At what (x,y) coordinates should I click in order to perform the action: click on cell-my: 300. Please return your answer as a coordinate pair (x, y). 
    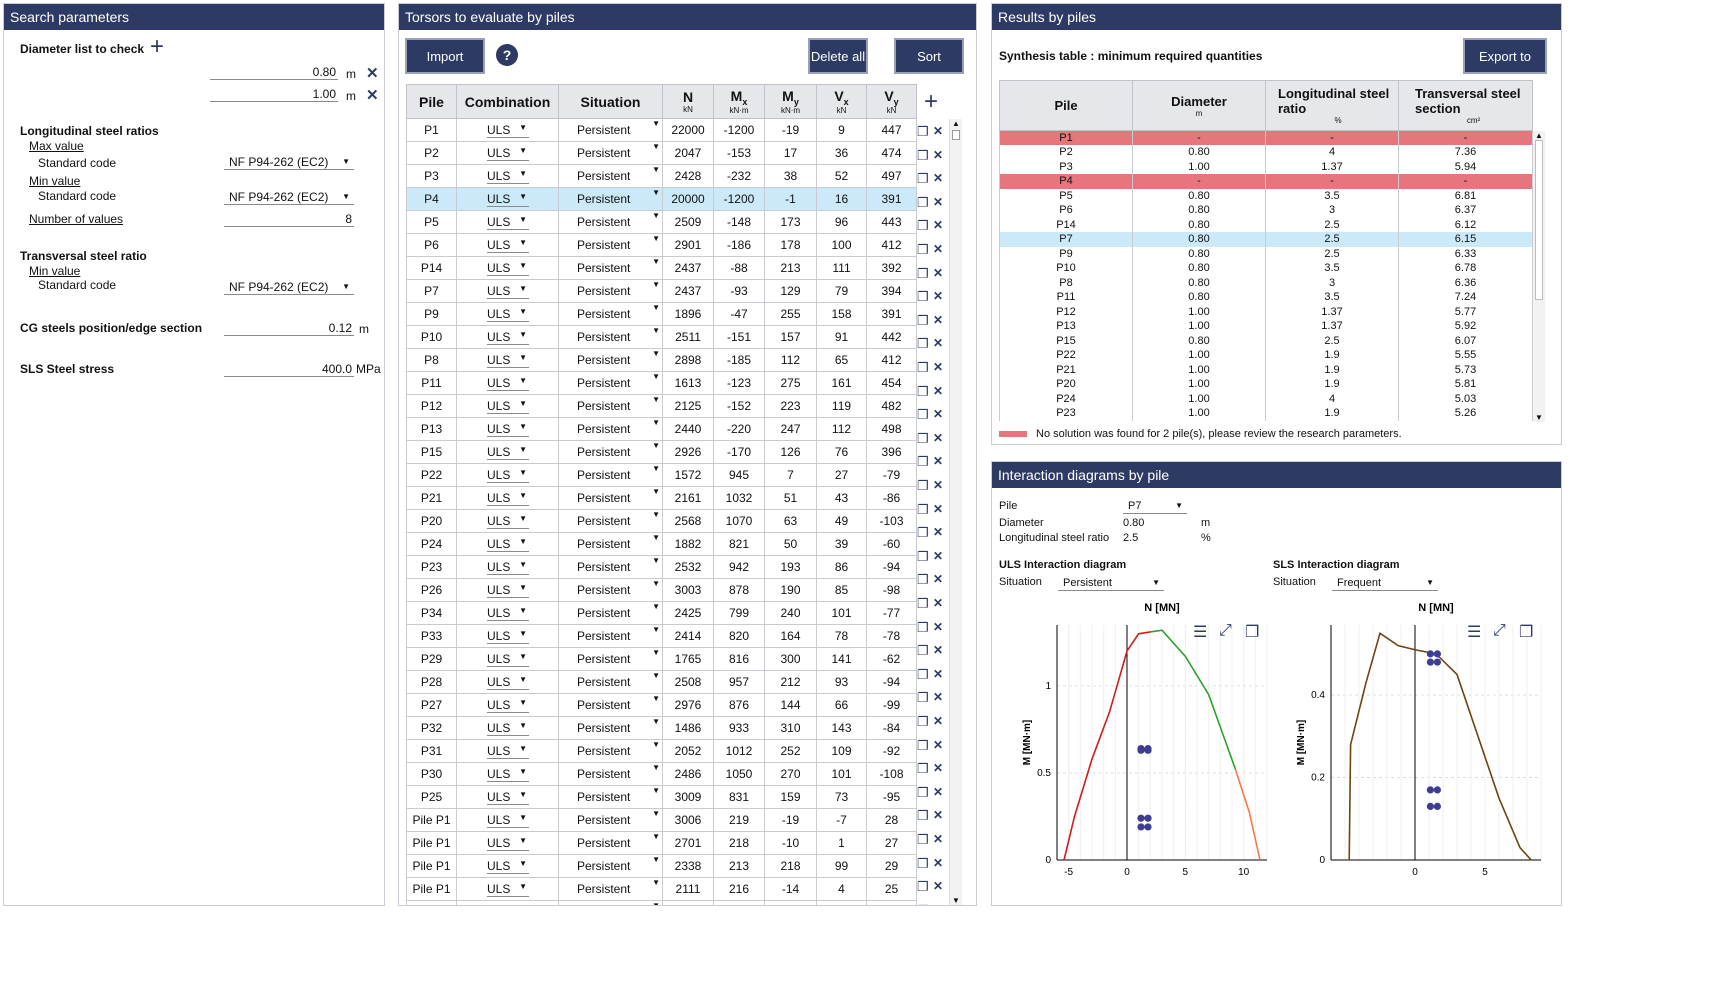
    Looking at the image, I should click on (790, 659).